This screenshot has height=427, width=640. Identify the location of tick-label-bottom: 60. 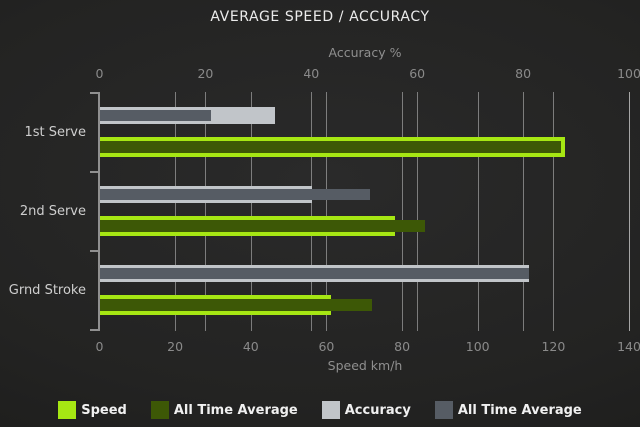
(326, 346).